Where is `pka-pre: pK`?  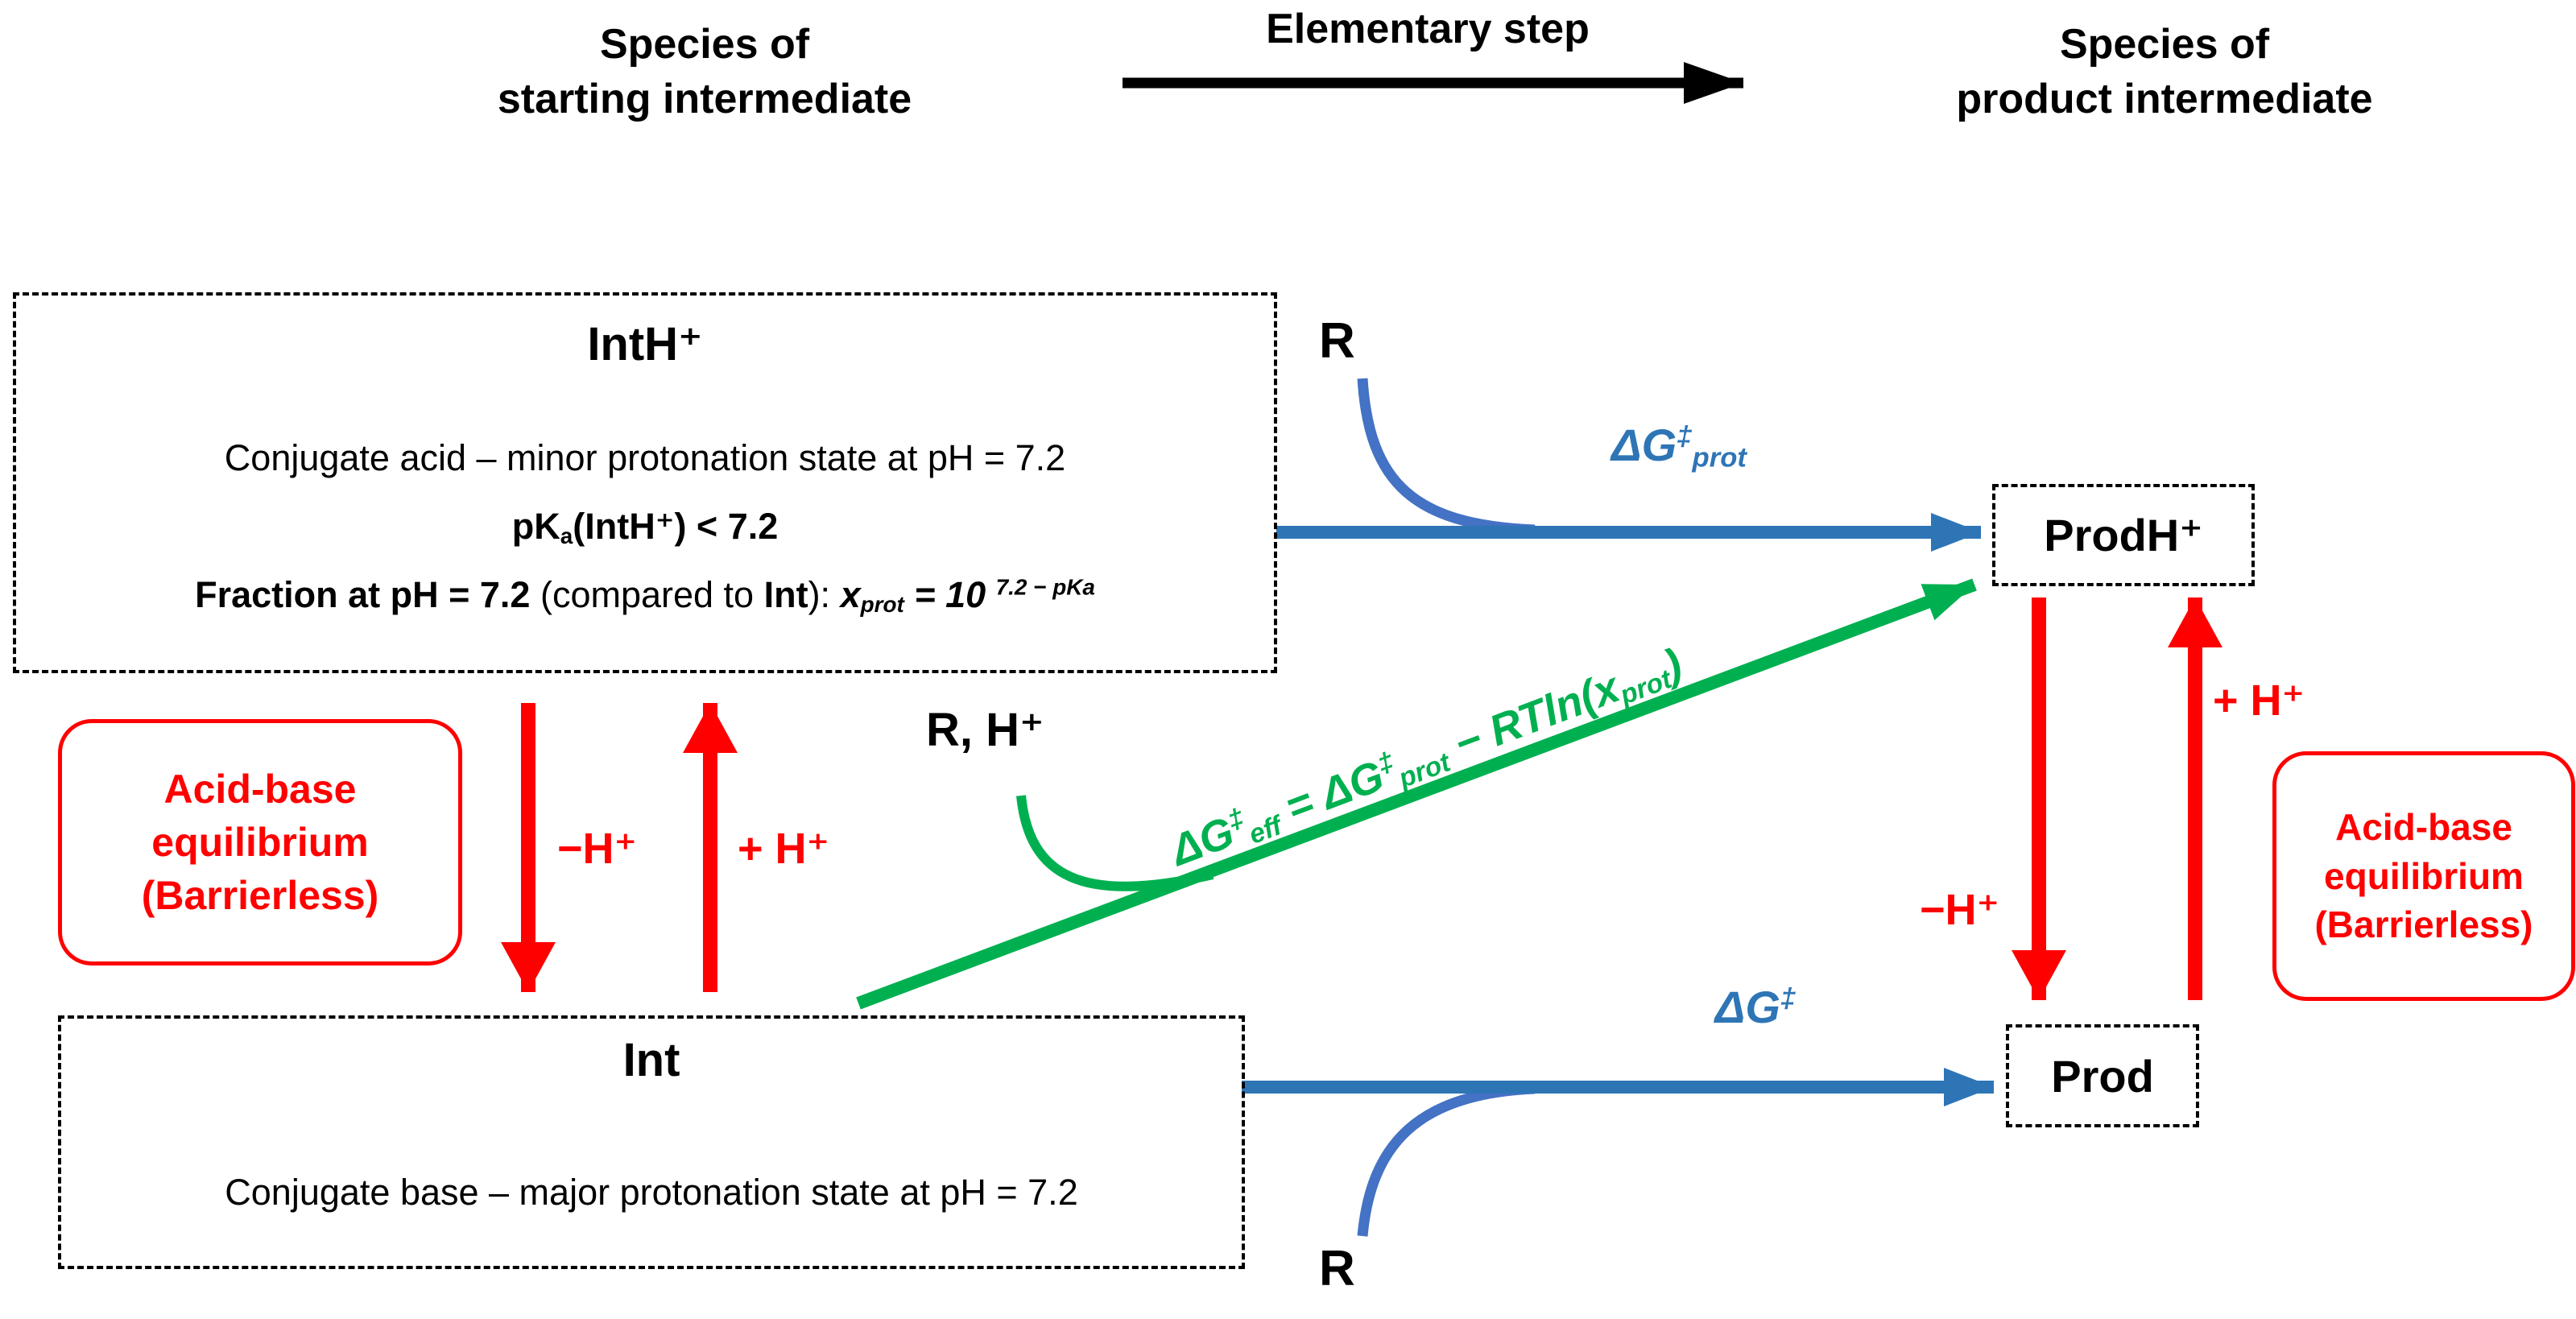 pka-pre: pK is located at coordinates (536, 526).